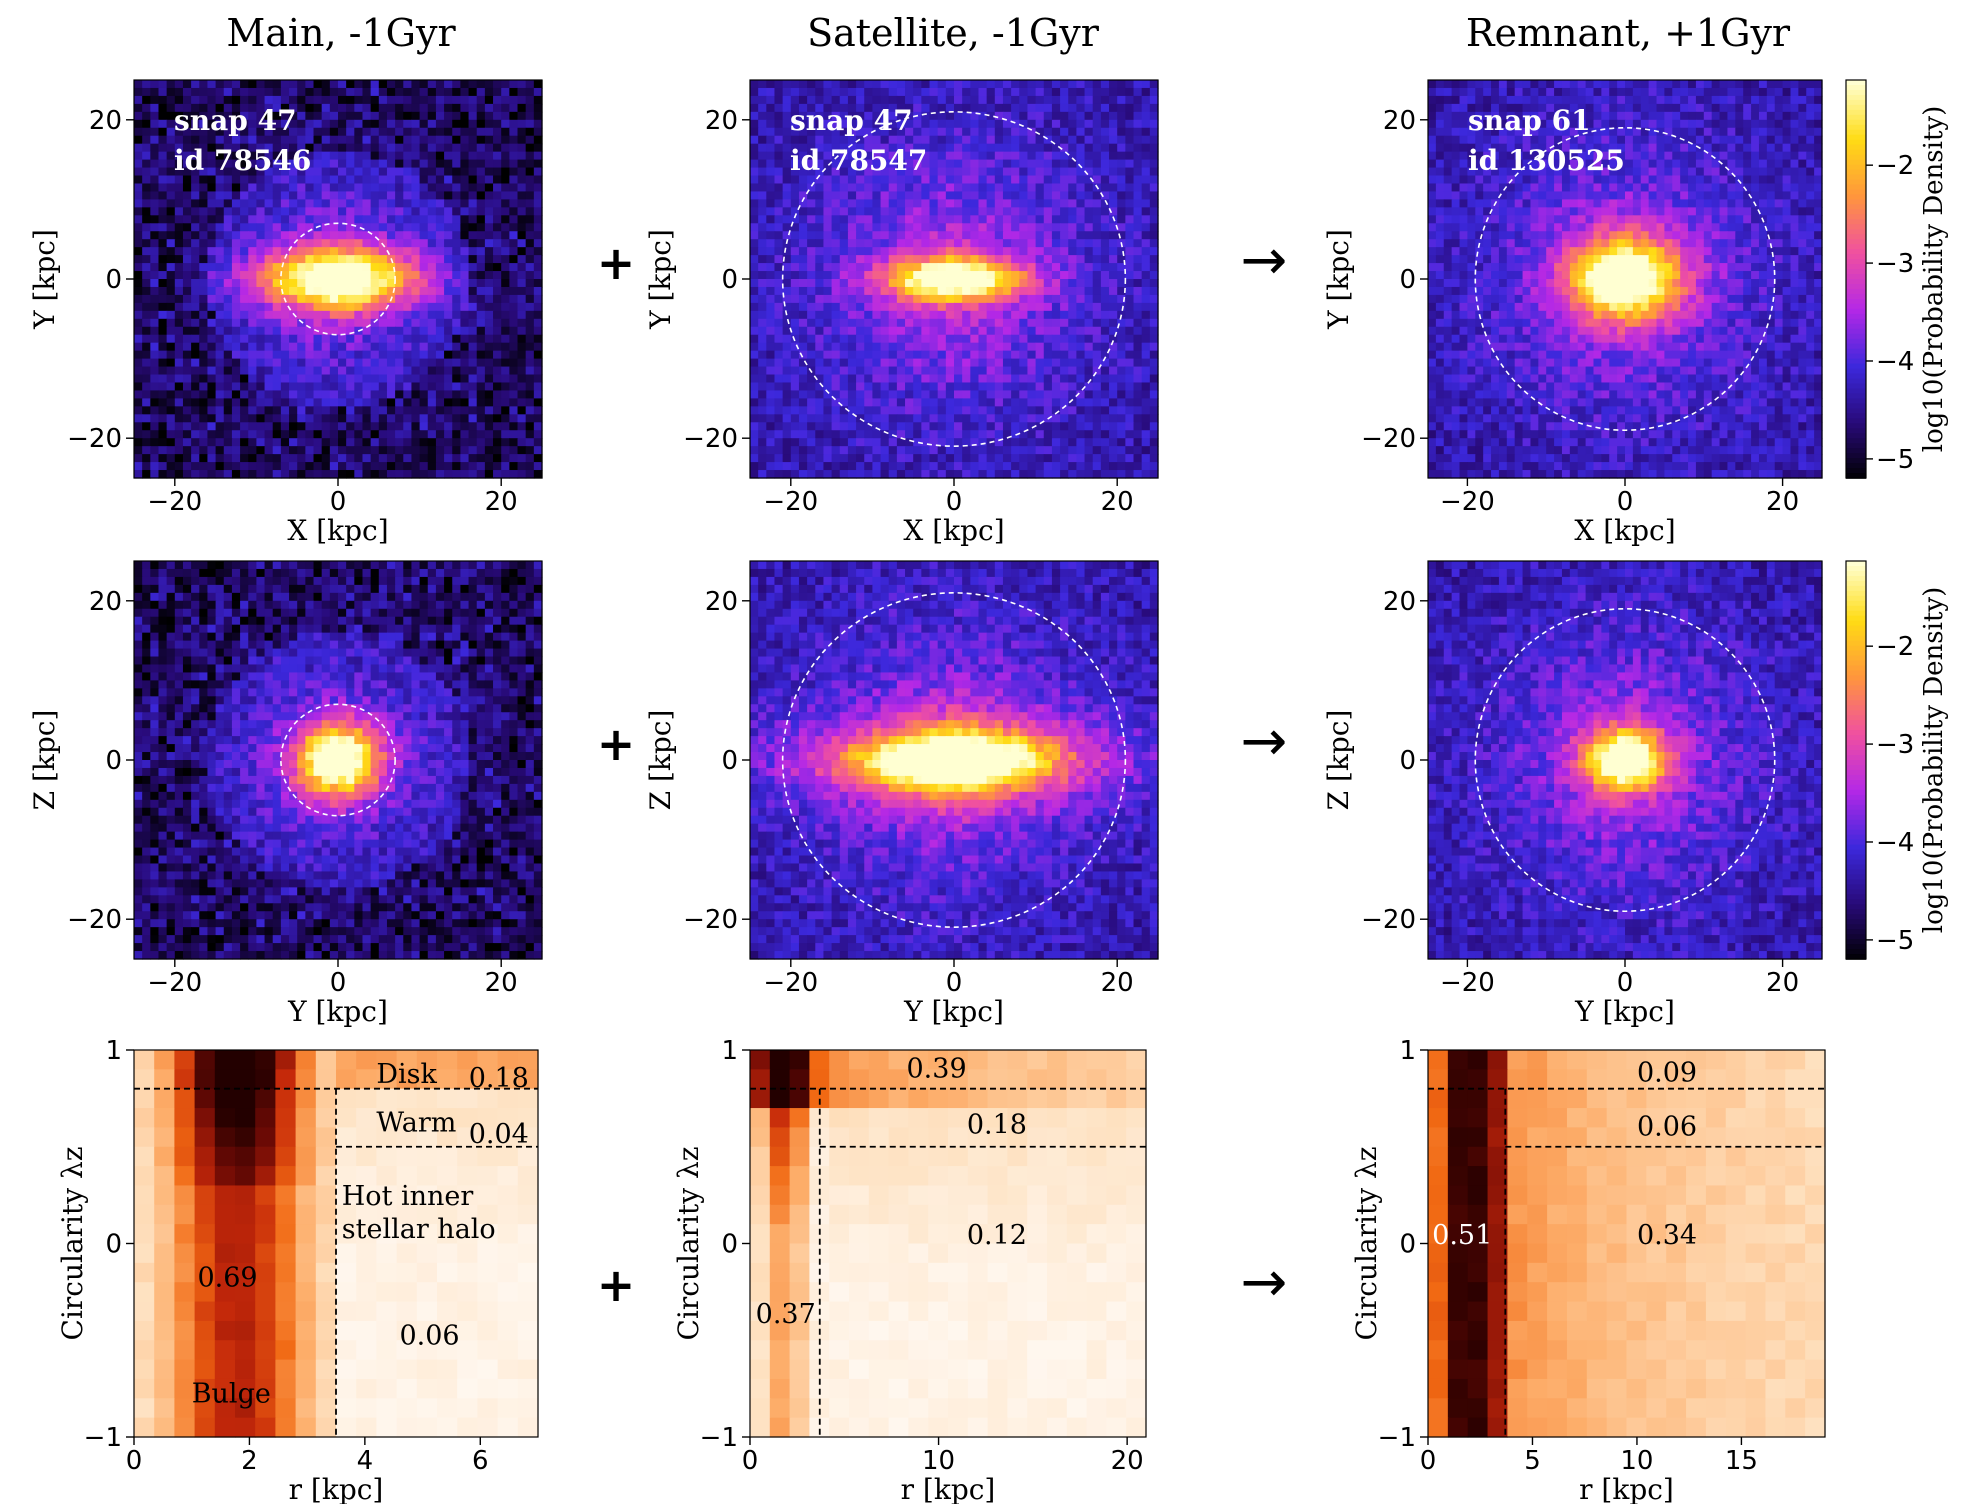 The image size is (1963, 1504). Describe the element at coordinates (858, 160) in the screenshot. I see `id-label: id 78547` at that location.